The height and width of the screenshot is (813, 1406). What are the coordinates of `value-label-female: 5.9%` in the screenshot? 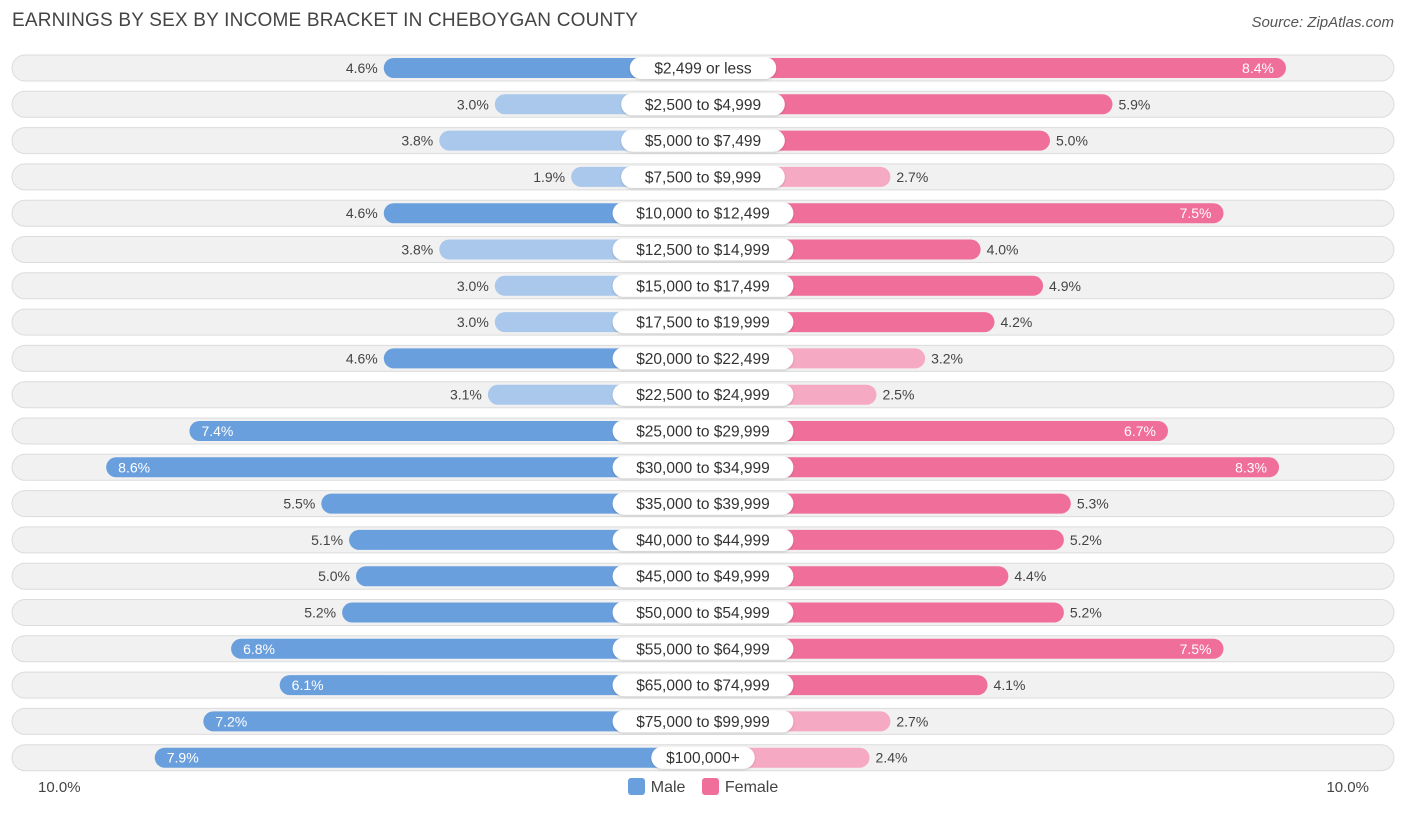 It's located at (1134, 104).